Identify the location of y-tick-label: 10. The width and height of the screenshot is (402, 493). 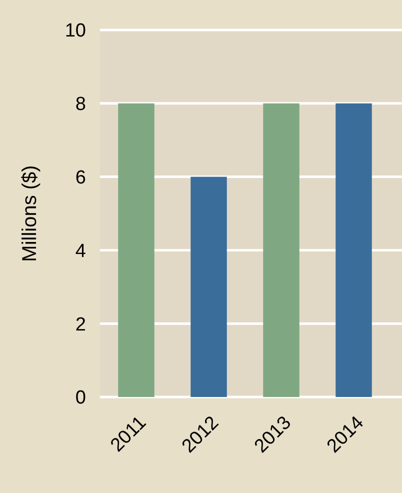
(75, 31).